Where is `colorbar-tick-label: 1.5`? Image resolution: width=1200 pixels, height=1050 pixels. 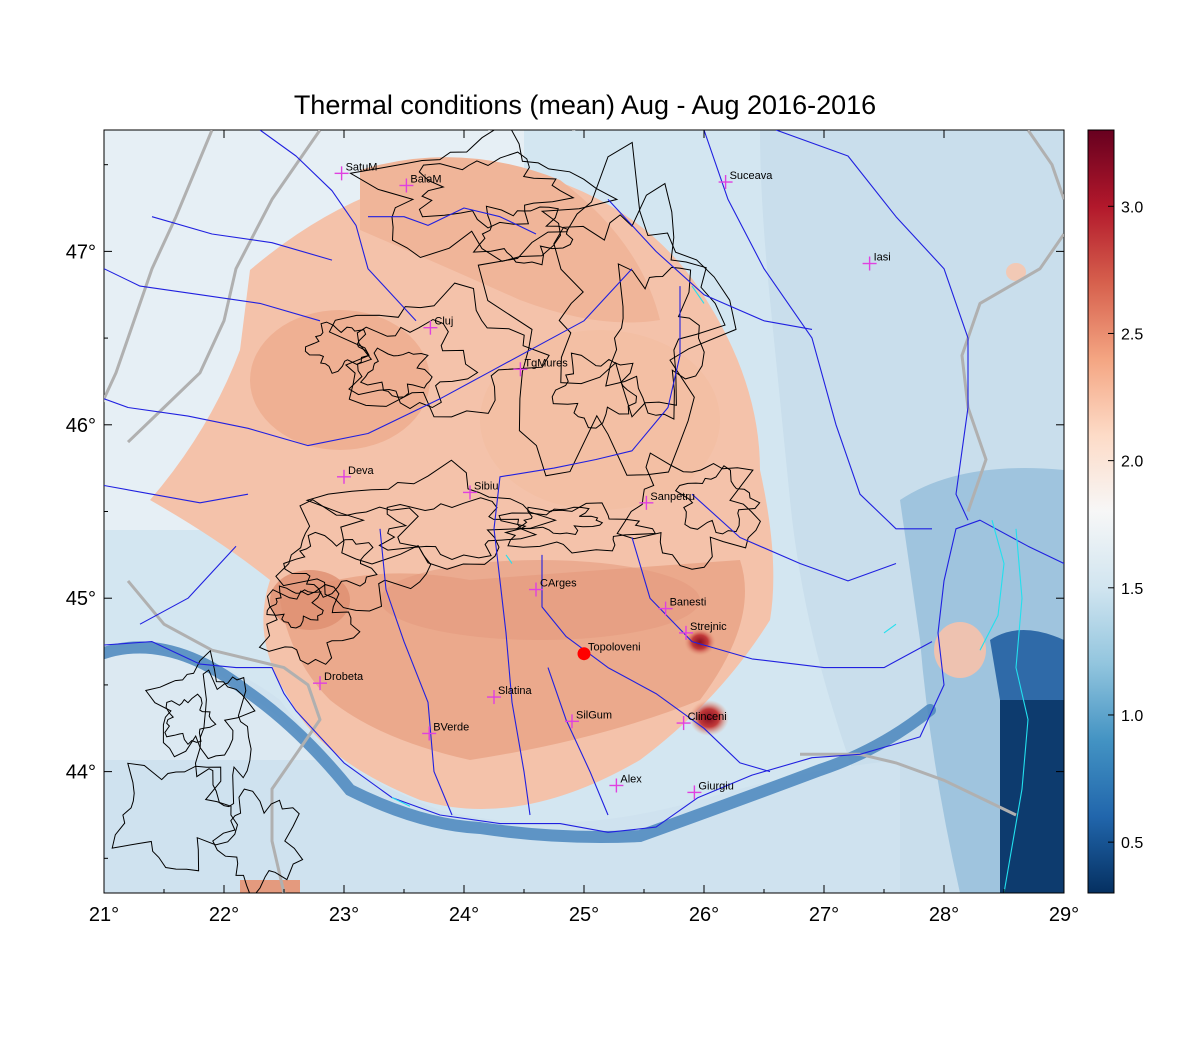 colorbar-tick-label: 1.5 is located at coordinates (1132, 589).